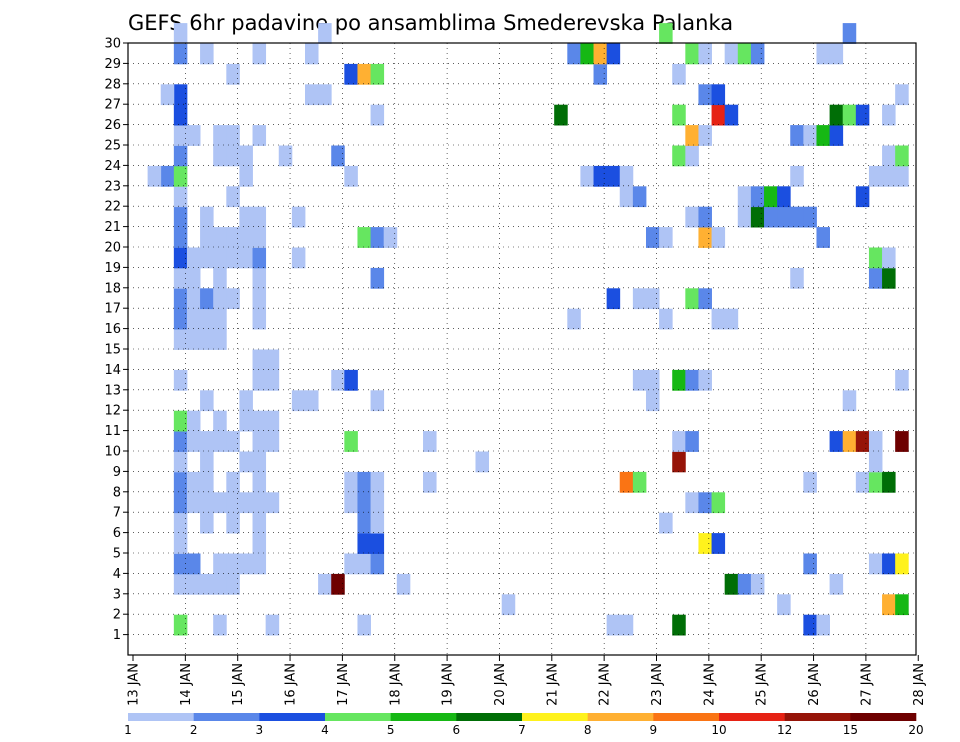 This screenshot has width=960, height=742. Describe the element at coordinates (117, 492) in the screenshot. I see `y-tick-label: 8` at that location.